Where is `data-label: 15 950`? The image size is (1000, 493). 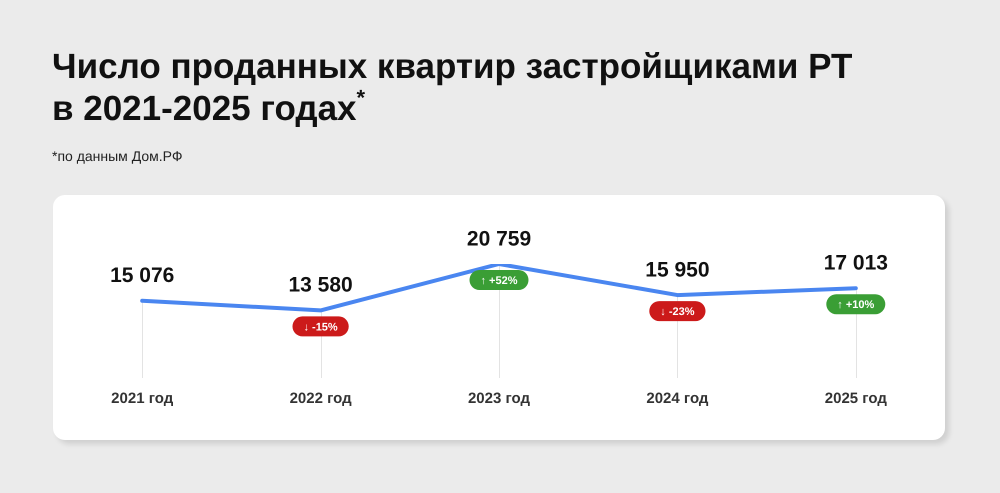 data-label: 15 950 is located at coordinates (677, 270).